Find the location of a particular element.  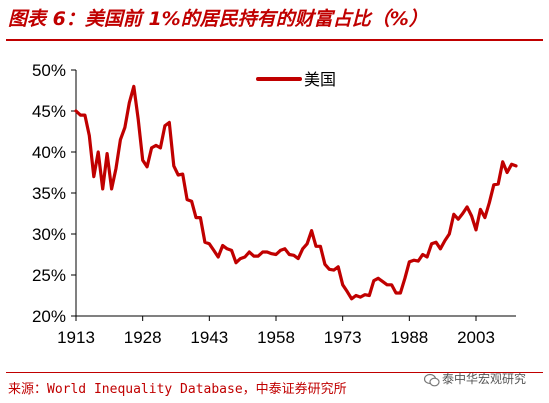

y-tick-label: 35% is located at coordinates (49, 193).